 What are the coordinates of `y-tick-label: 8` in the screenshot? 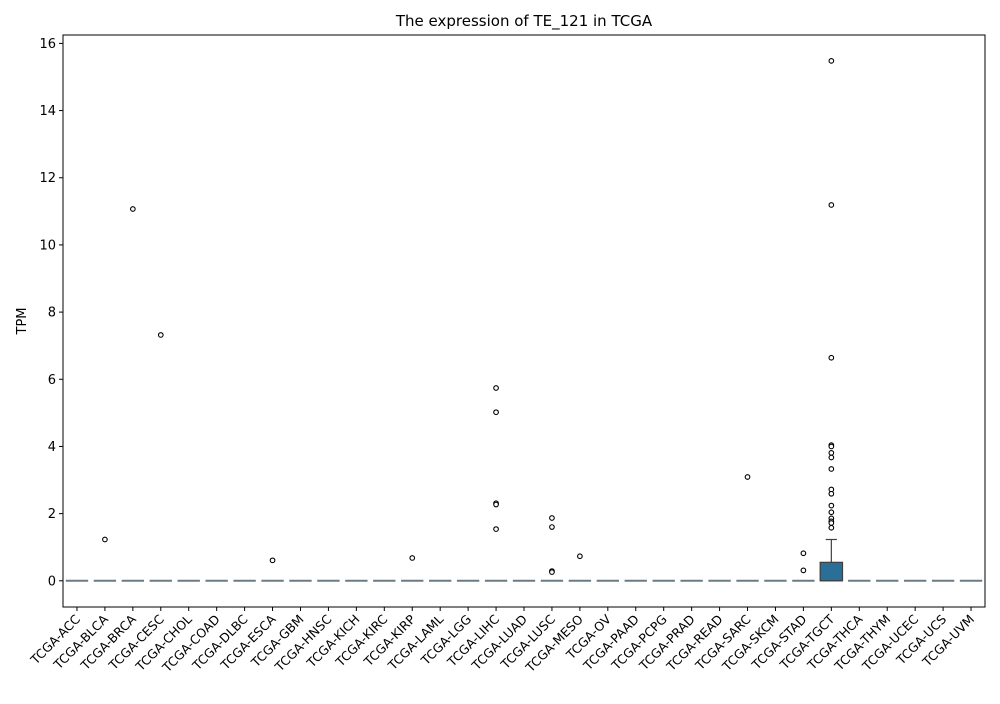 It's located at (52, 313).